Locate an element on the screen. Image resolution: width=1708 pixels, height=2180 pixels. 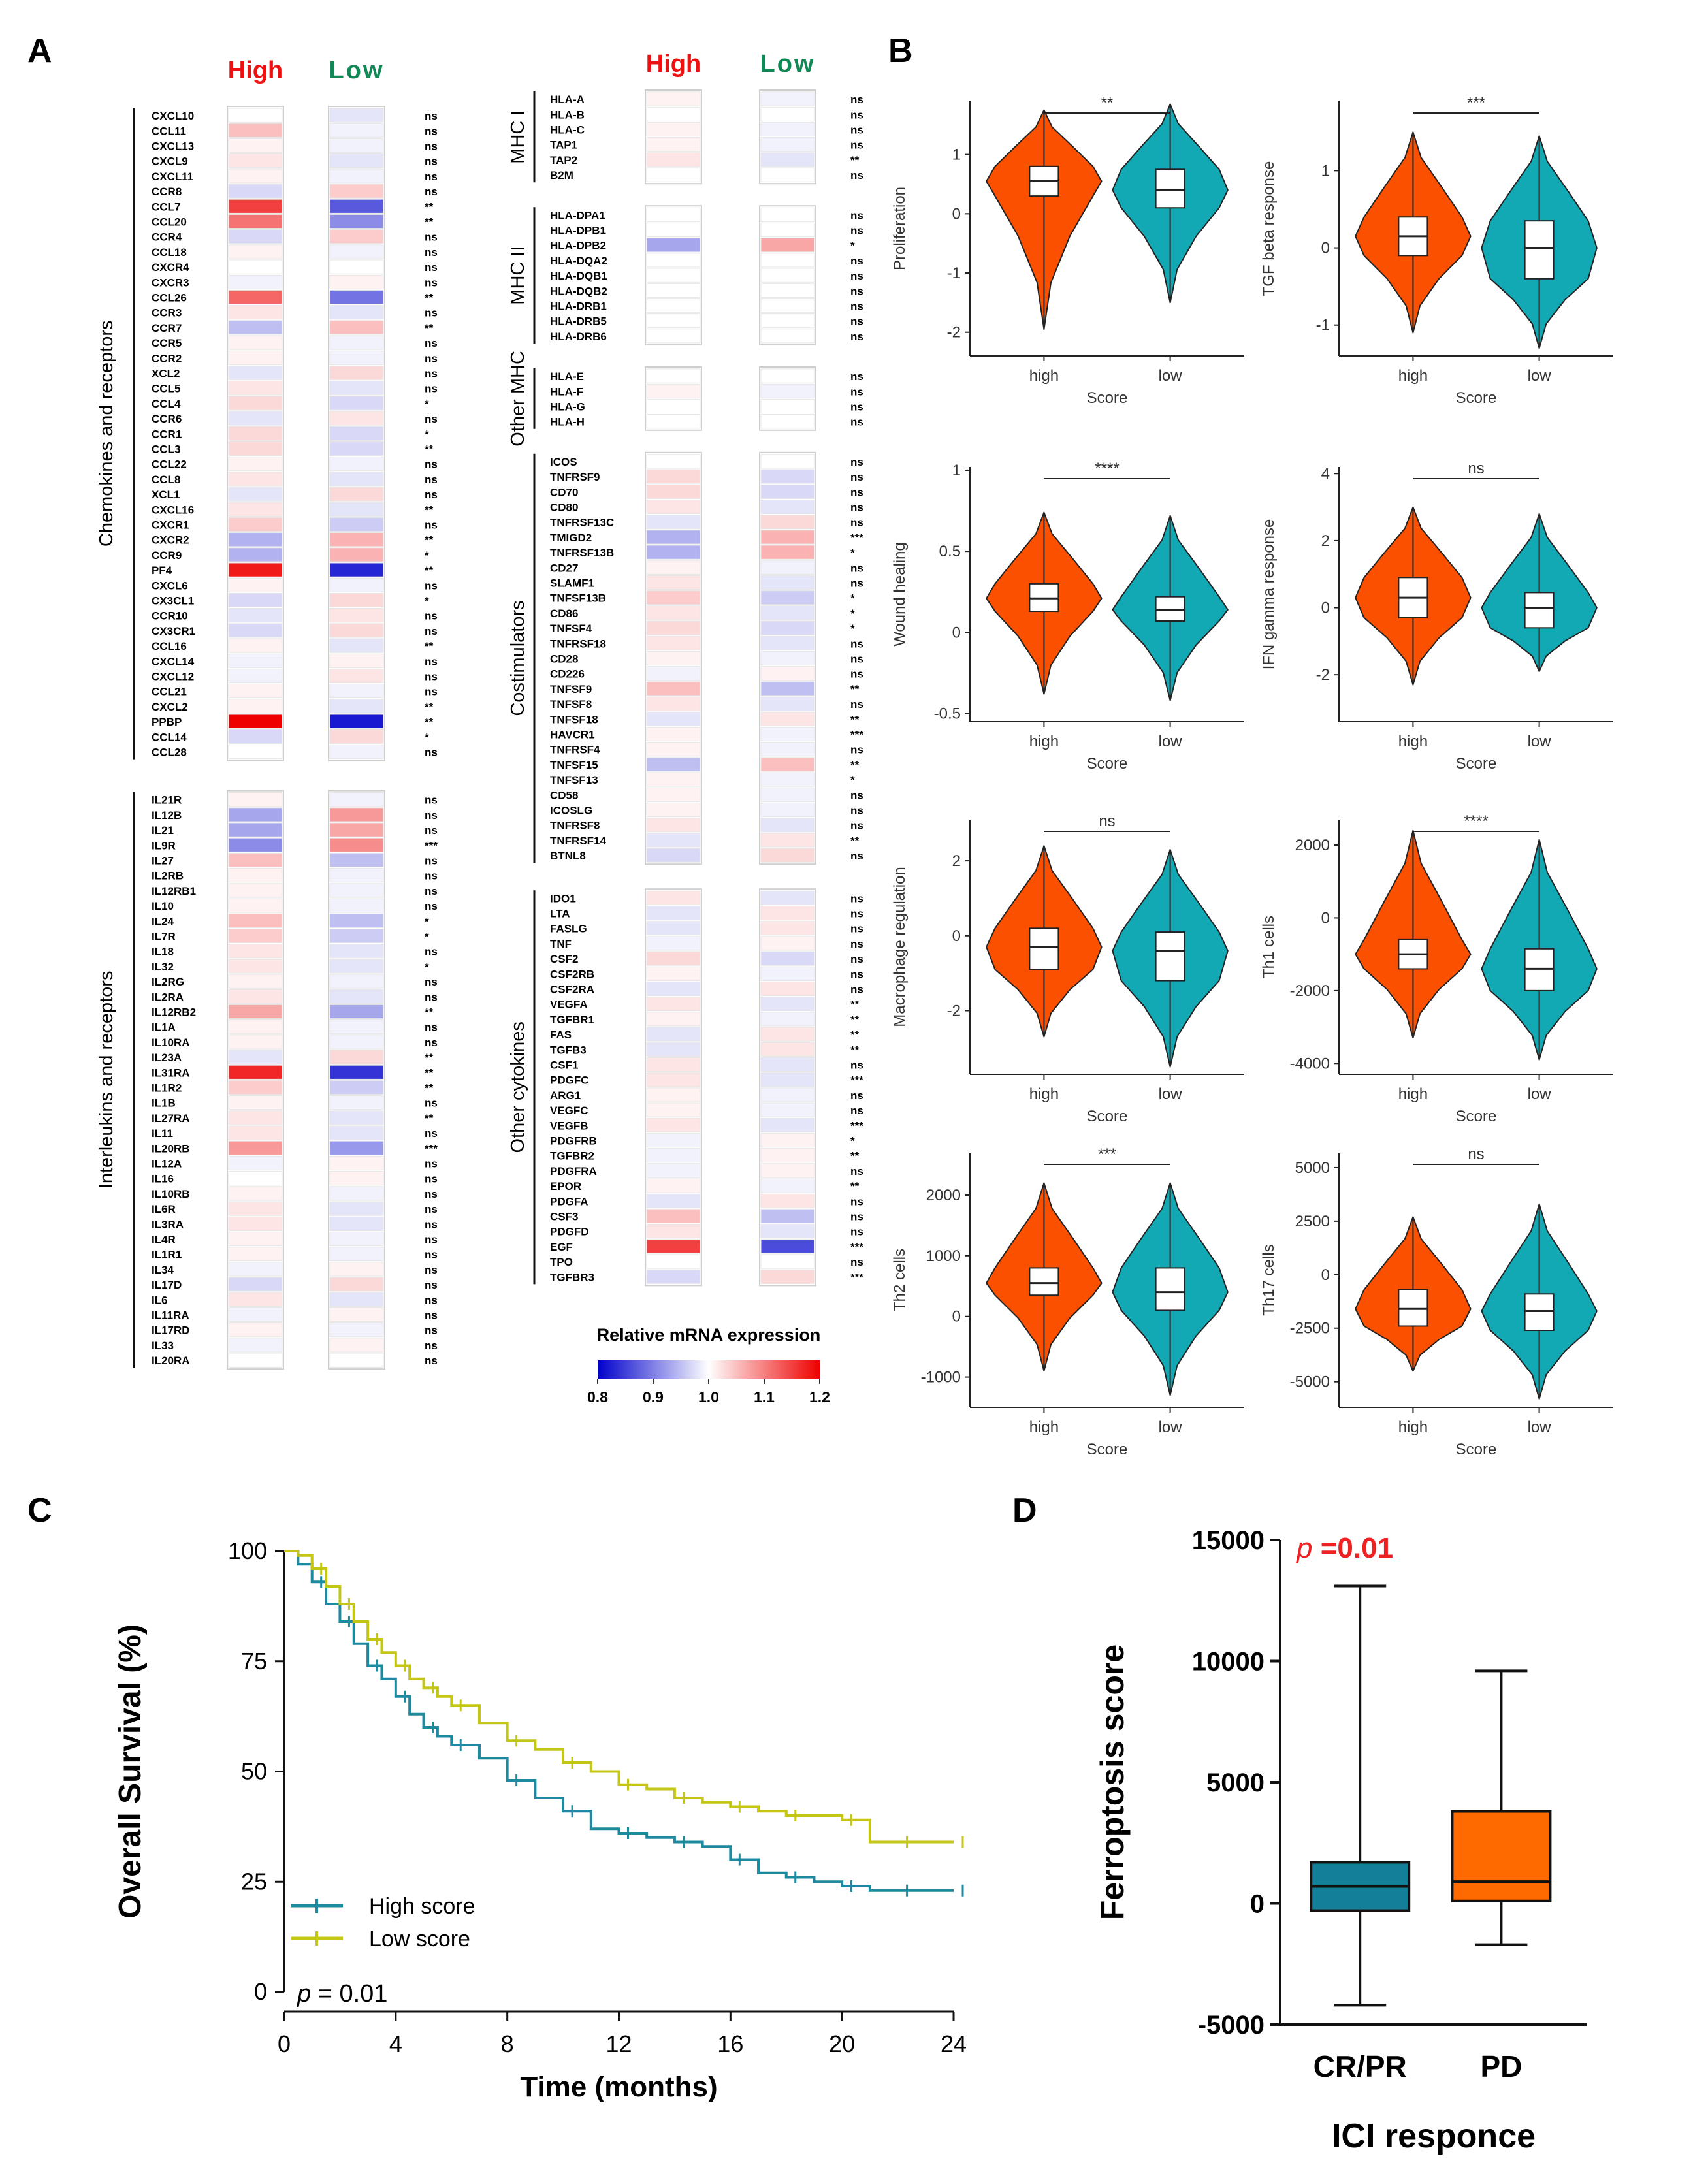
x-axis-label: Score is located at coordinates (1108, 1449).